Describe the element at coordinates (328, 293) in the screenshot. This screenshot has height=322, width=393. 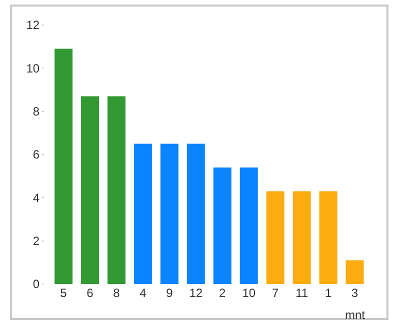
I see `x-tick-label: 1` at that location.